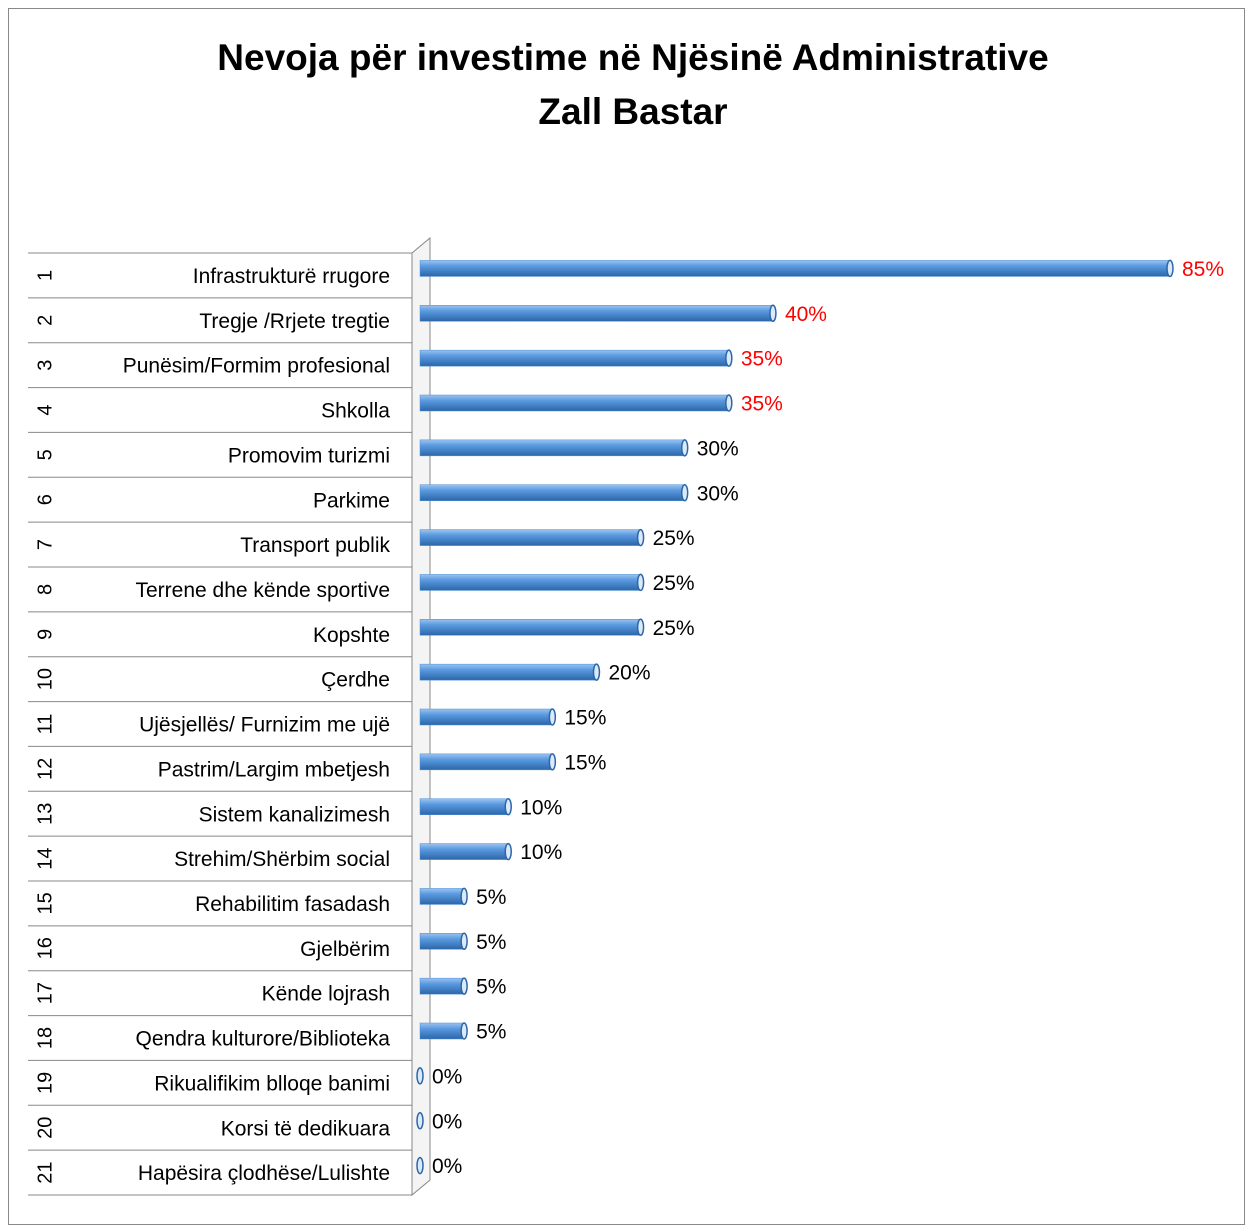  I want to click on category-label: Kënde lojrash, so click(326, 994).